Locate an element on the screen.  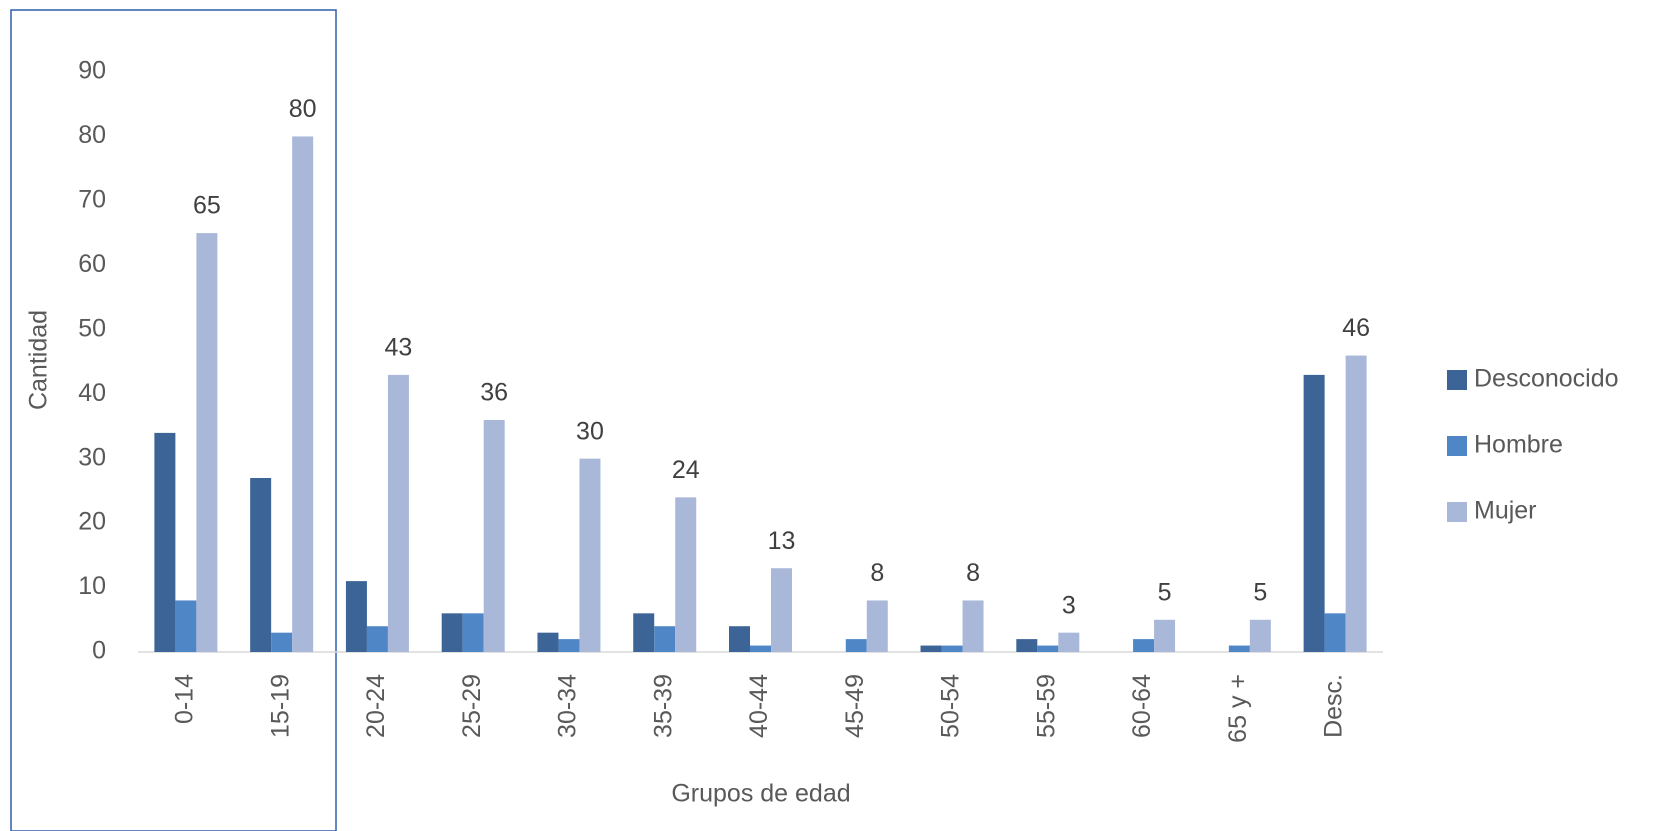
y-tick-label: 40 is located at coordinates (92, 393).